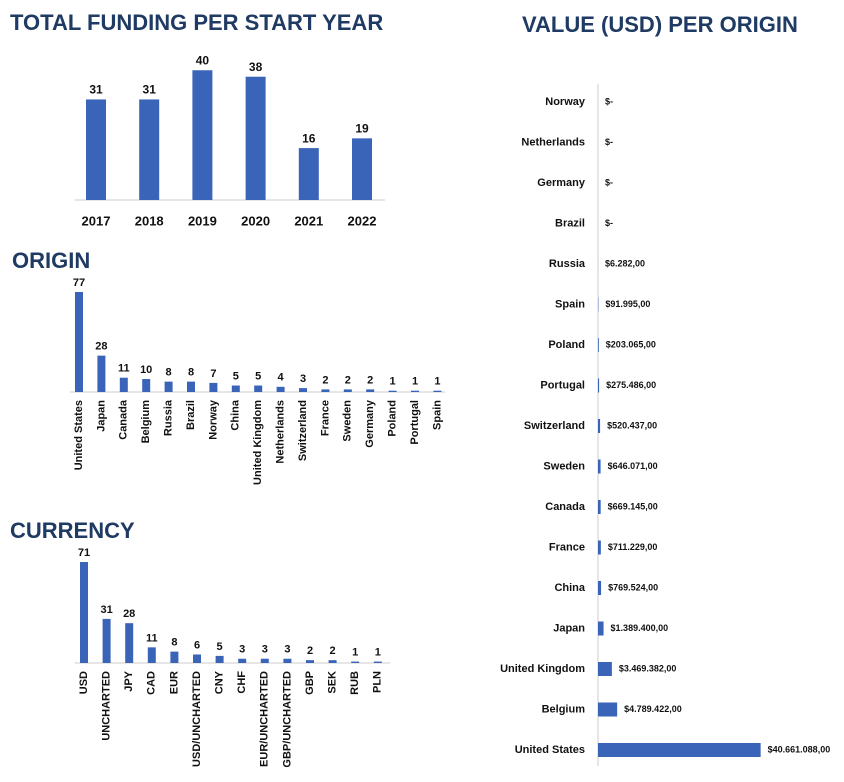 The width and height of the screenshot is (844, 782). I want to click on x-tick-label: Spain, so click(437, 415).